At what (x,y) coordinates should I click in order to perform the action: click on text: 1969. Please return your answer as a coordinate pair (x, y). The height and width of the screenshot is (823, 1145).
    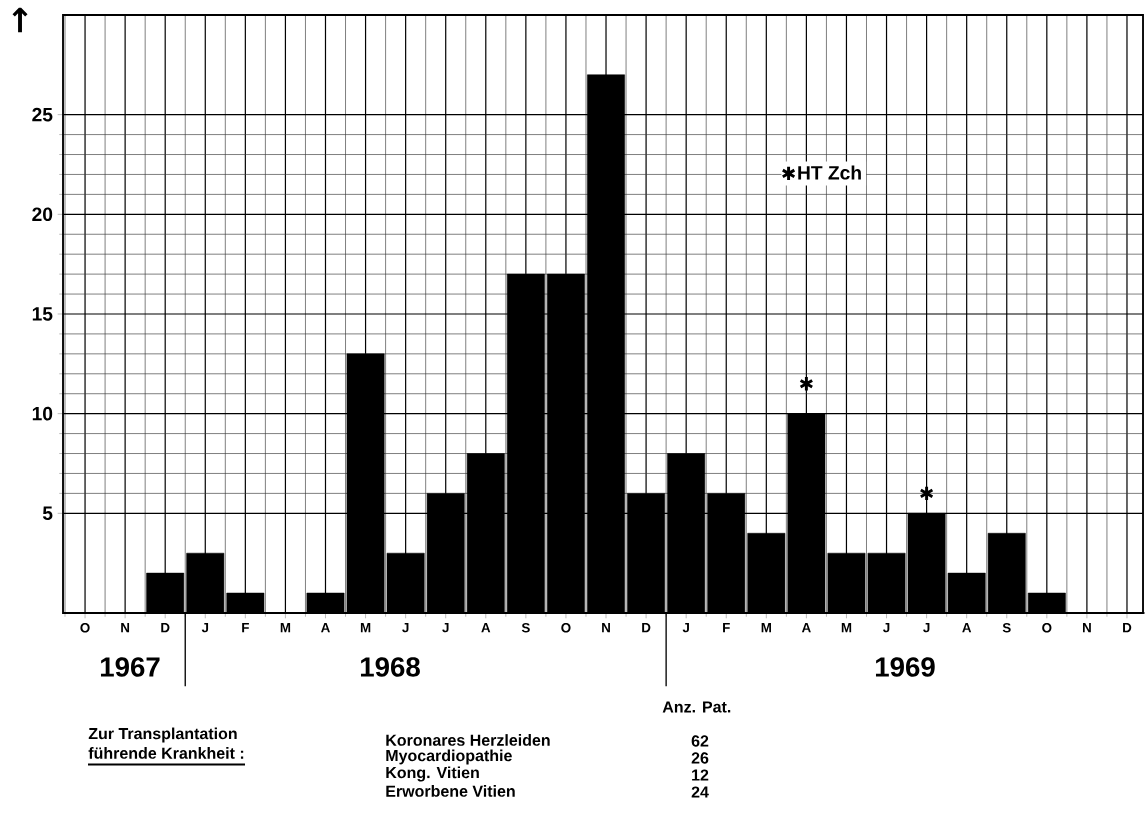
    Looking at the image, I should click on (905, 667).